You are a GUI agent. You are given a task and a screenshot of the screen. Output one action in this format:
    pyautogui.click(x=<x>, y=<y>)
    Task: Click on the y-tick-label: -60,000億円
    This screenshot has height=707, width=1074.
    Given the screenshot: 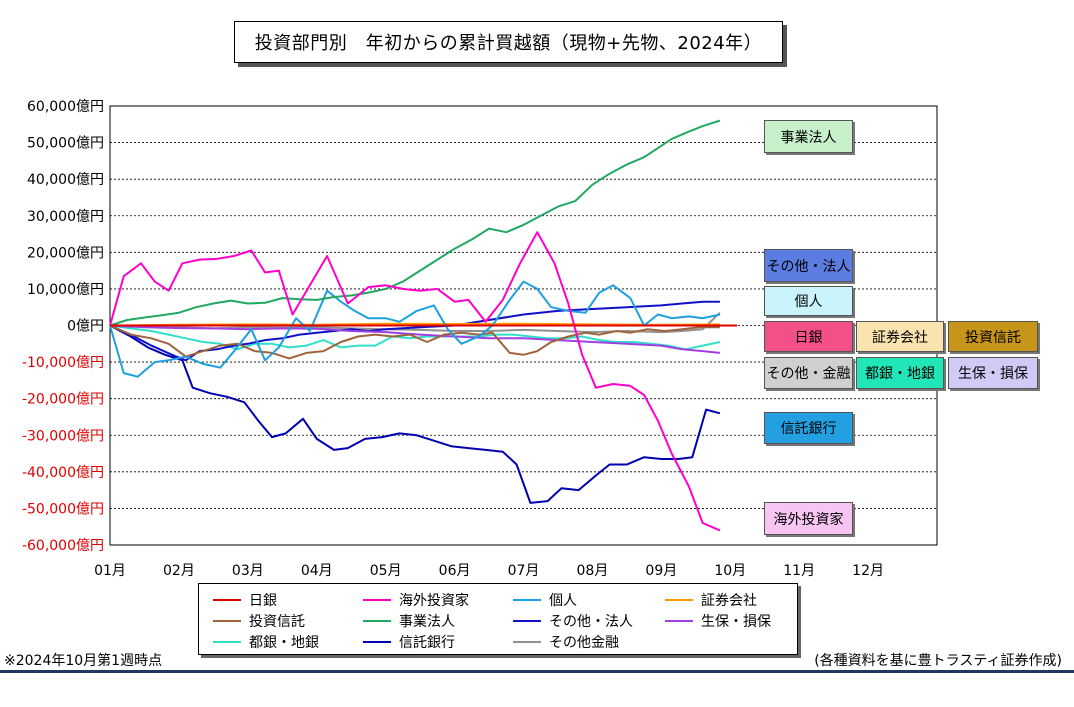 What is the action you would take?
    pyautogui.click(x=63, y=546)
    